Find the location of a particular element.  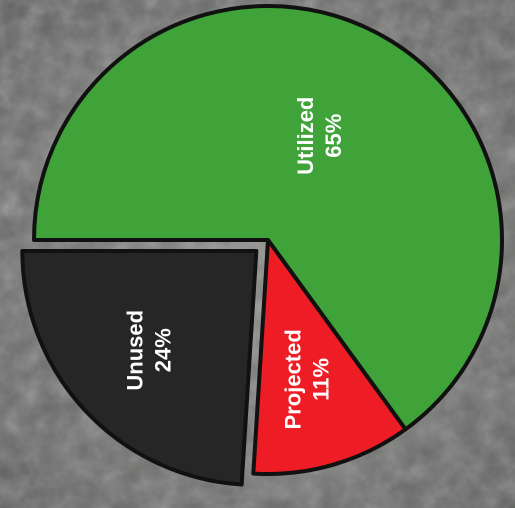

slice-label: Projected 11% is located at coordinates (306, 379).